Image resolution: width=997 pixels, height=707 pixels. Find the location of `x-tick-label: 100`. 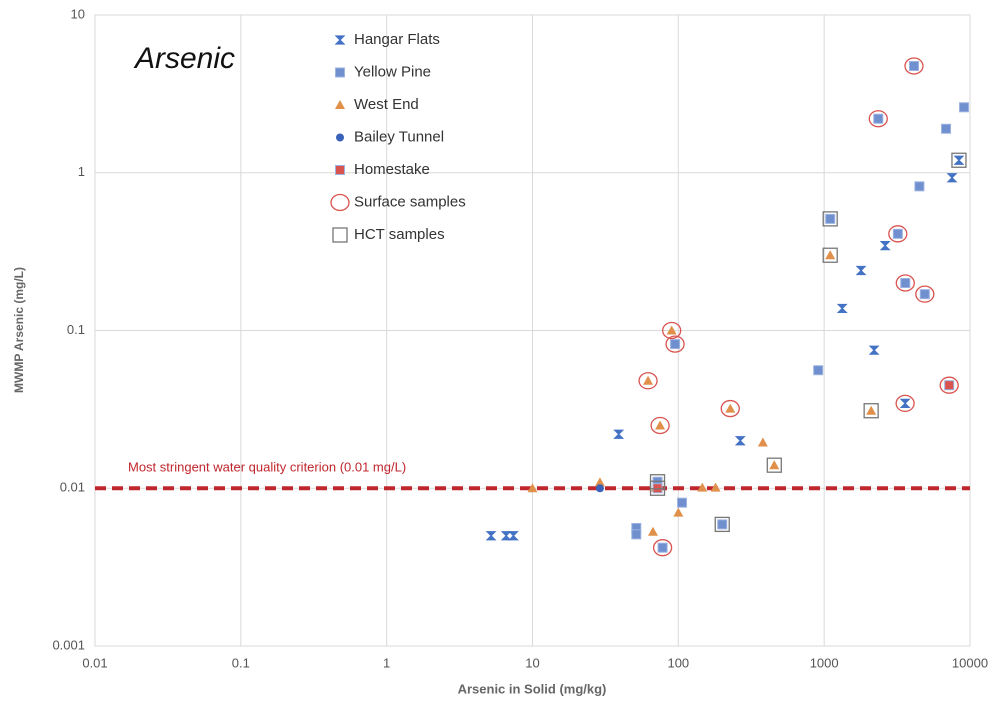

x-tick-label: 100 is located at coordinates (678, 662).